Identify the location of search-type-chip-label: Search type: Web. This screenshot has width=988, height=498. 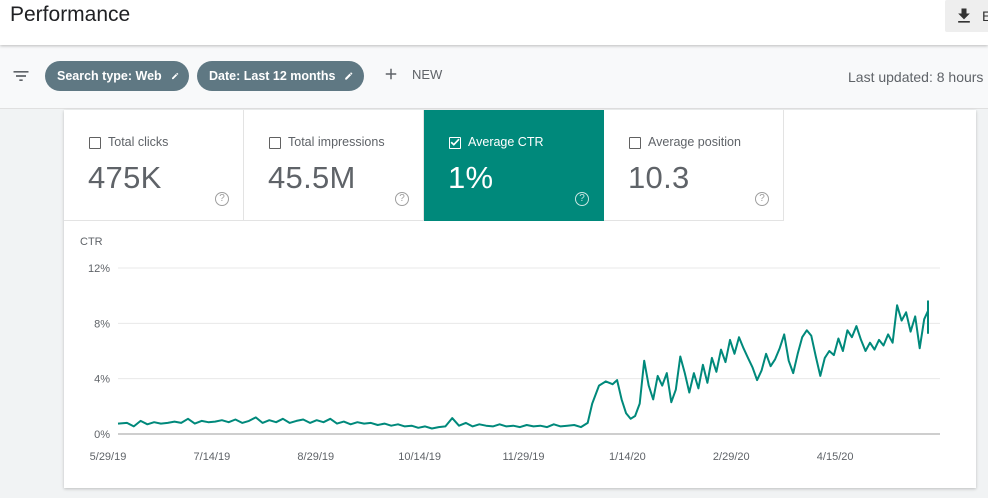
(109, 76).